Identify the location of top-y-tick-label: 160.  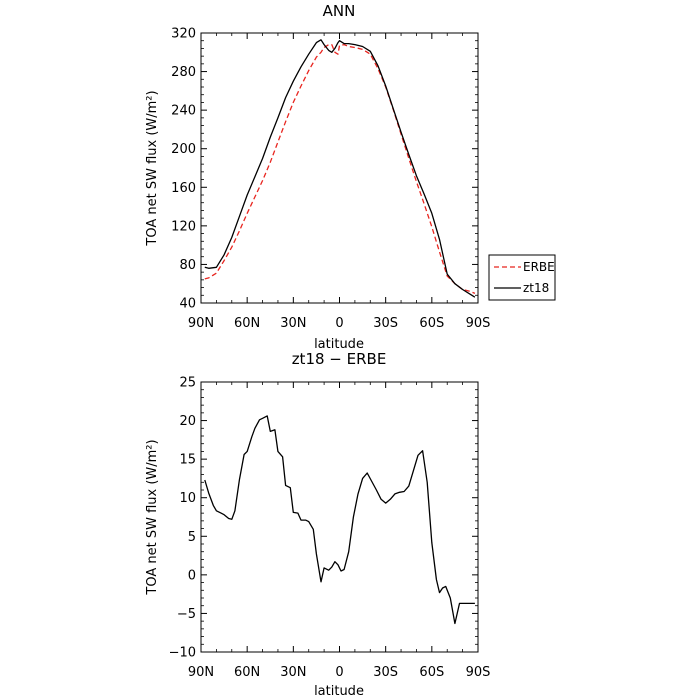
(183, 188).